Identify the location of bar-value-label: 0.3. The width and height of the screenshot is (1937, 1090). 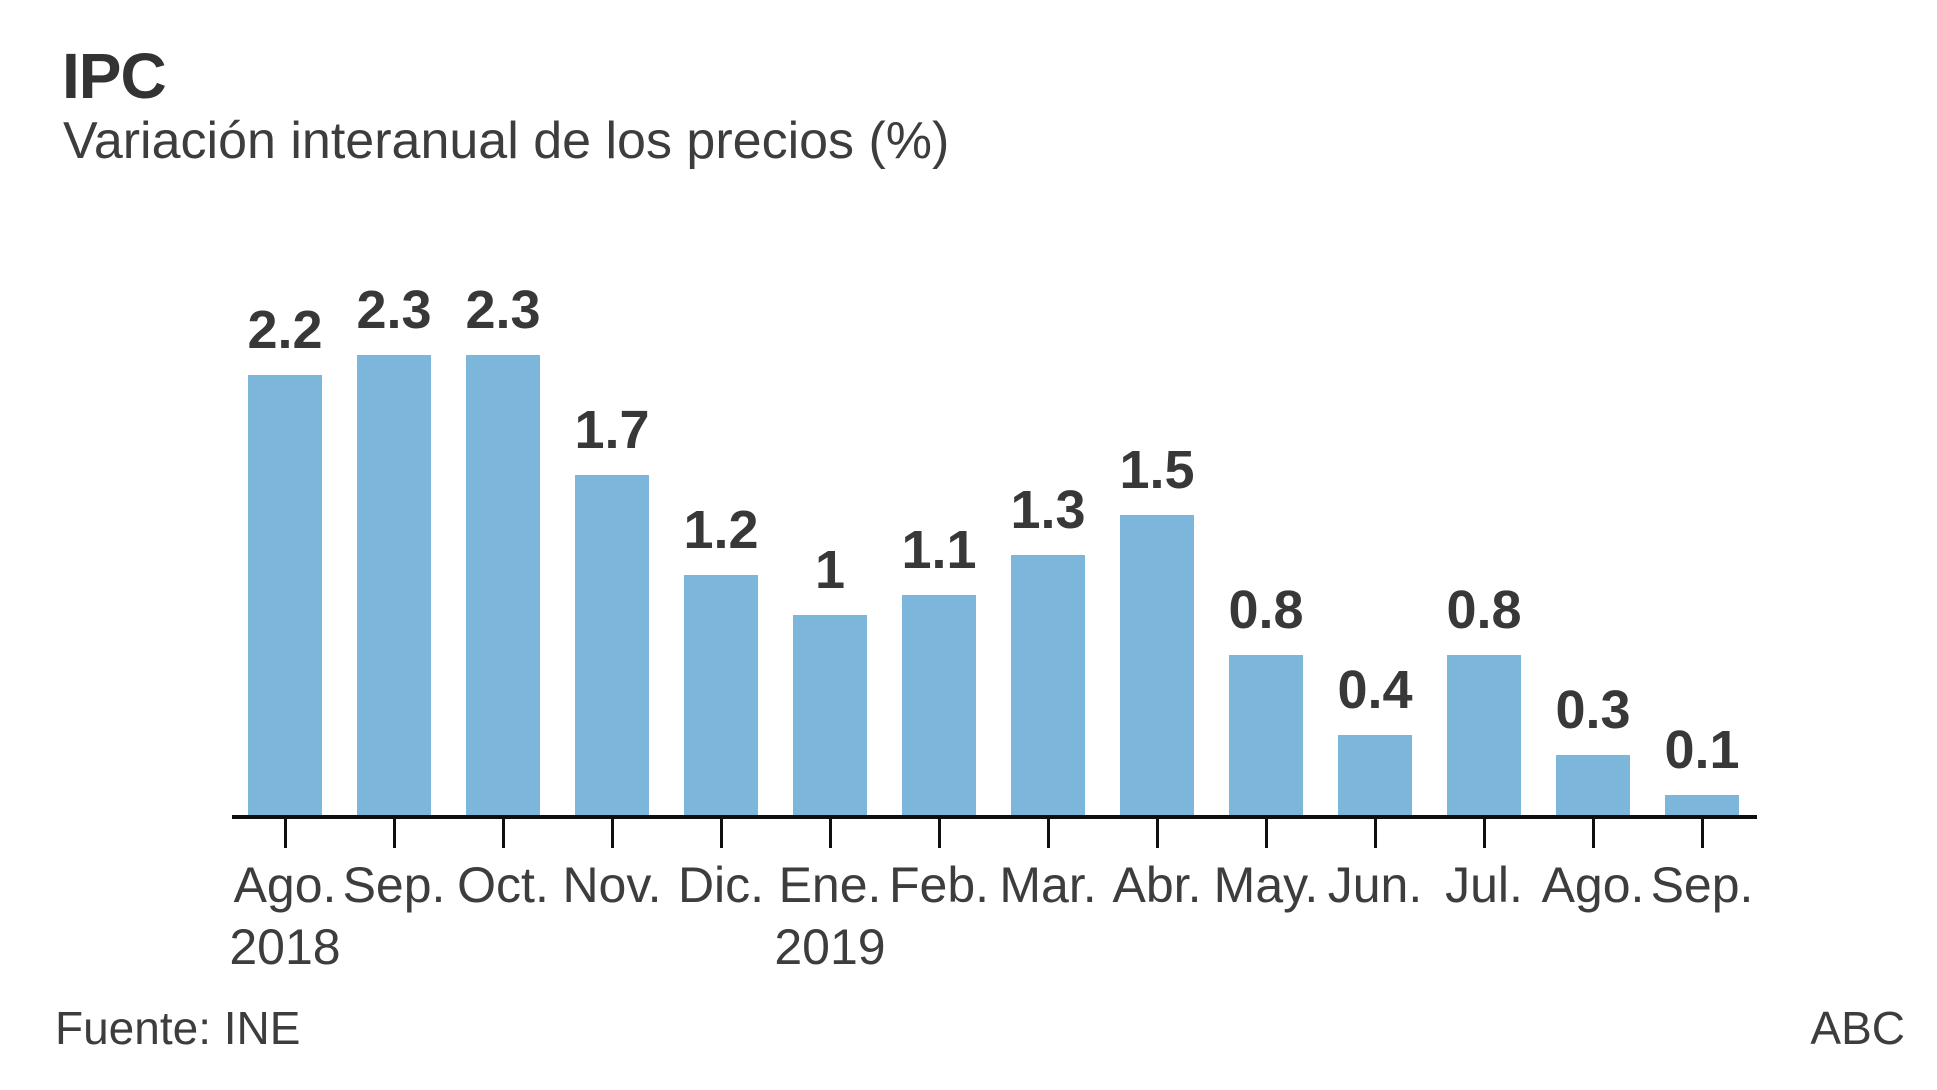
(1593, 710).